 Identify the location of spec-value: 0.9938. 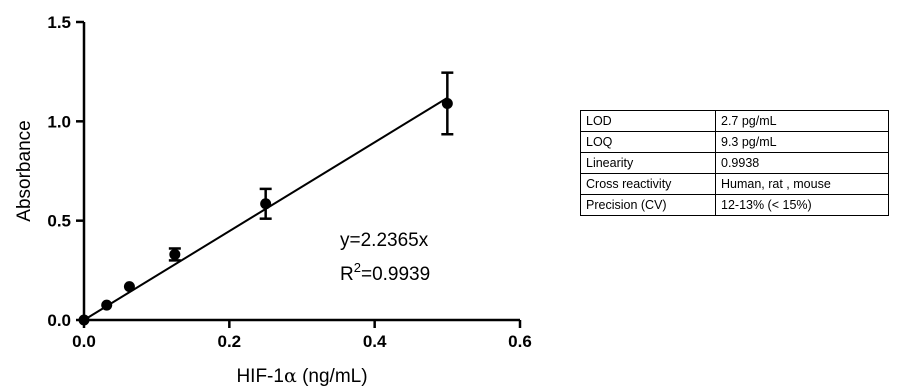
(802, 163).